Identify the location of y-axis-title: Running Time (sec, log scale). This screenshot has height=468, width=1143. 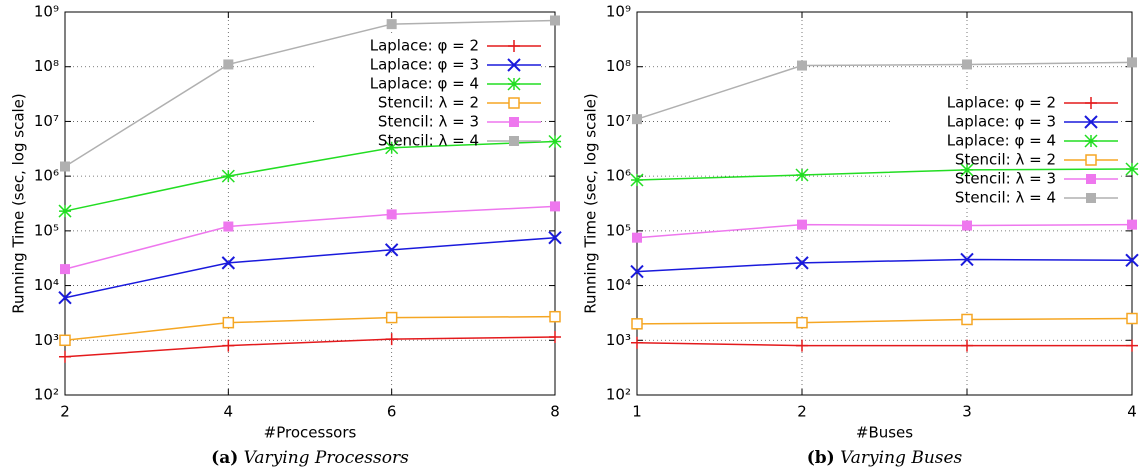
(591, 203).